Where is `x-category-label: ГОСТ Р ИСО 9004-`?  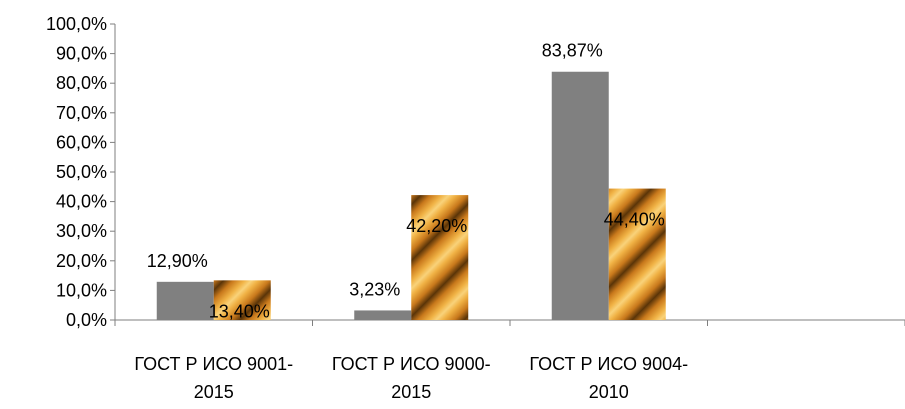 x-category-label: ГОСТ Р ИСО 9004- is located at coordinates (608, 364).